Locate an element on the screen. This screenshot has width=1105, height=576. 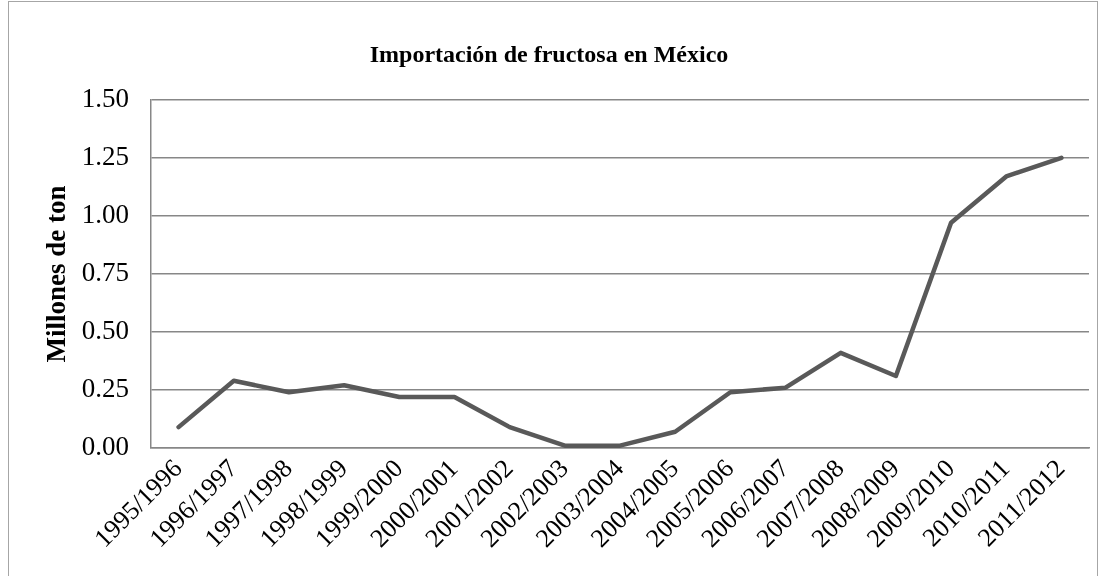
y-tick-label: 0.50 is located at coordinates (105, 330).